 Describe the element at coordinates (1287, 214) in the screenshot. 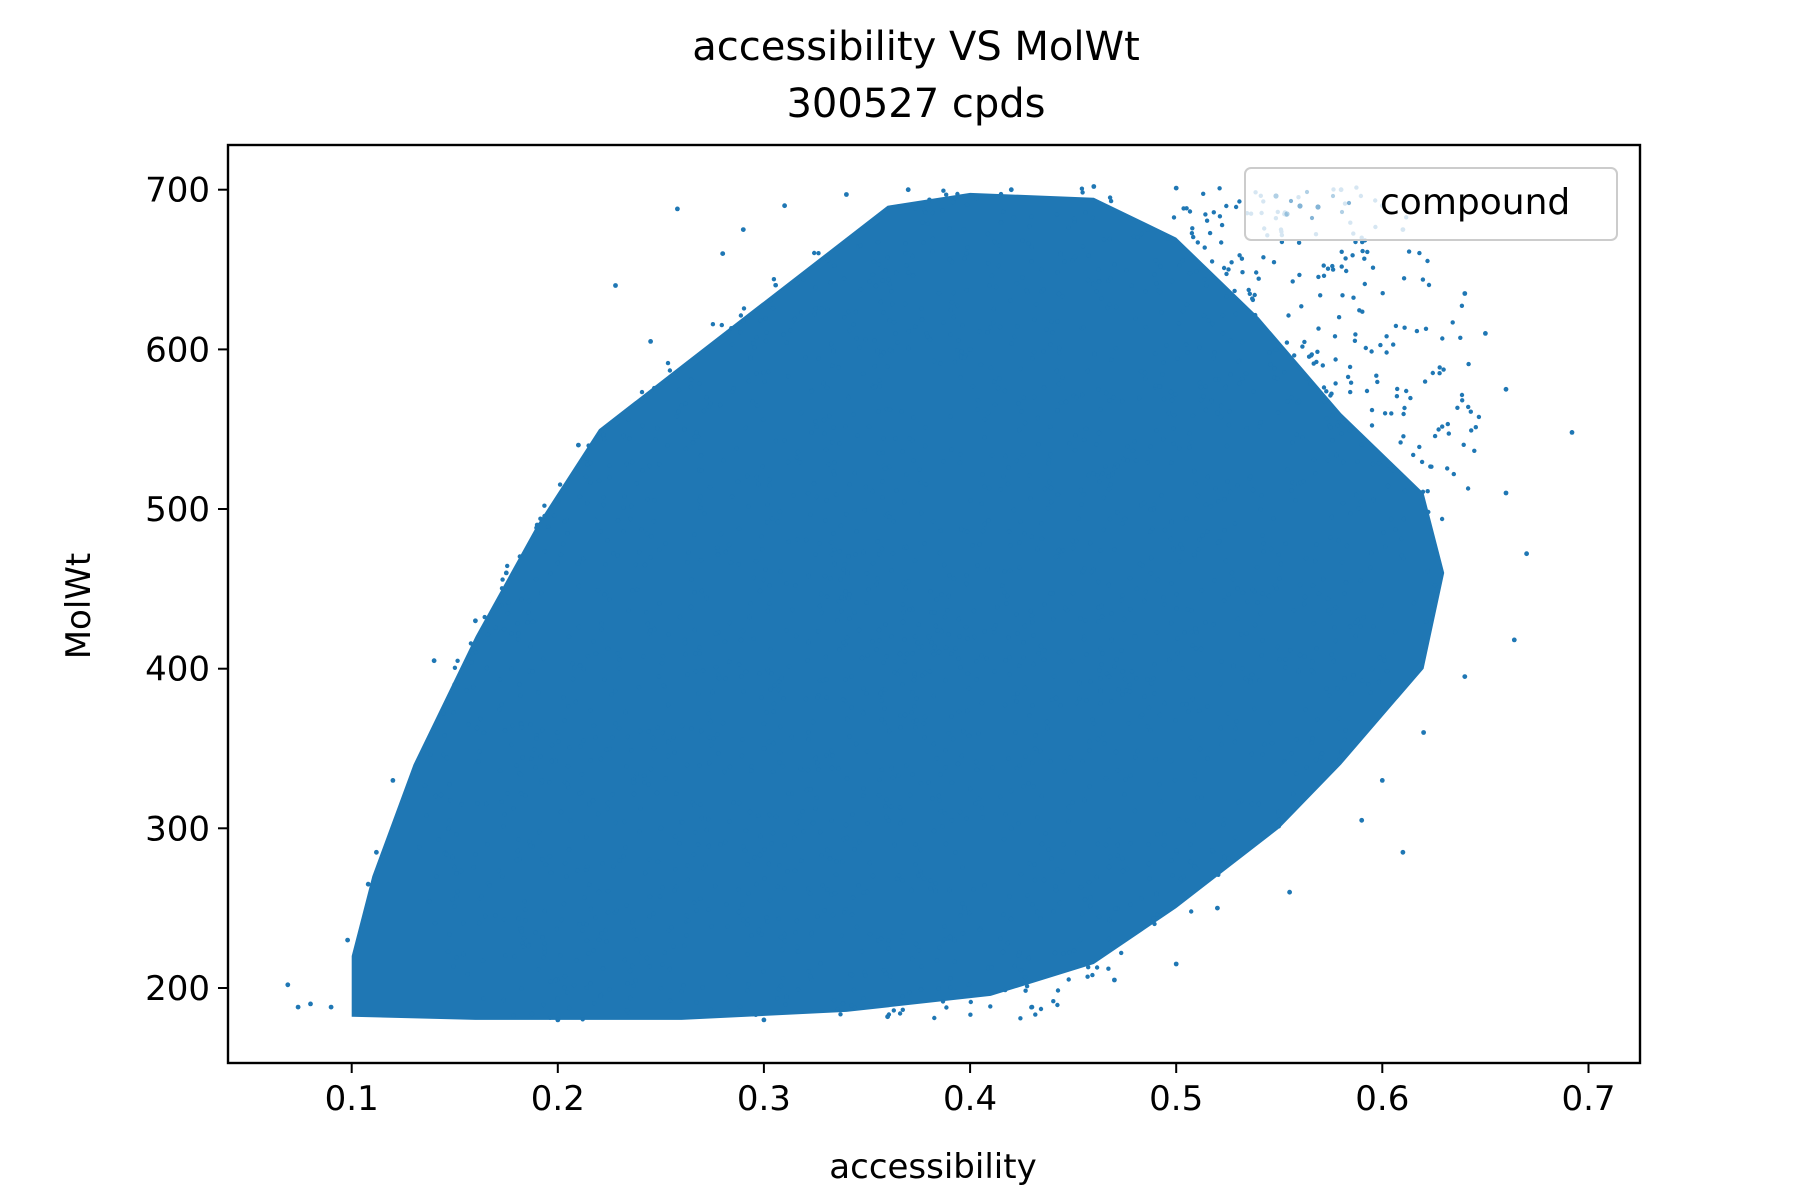

I see `legend-marker-dot` at that location.